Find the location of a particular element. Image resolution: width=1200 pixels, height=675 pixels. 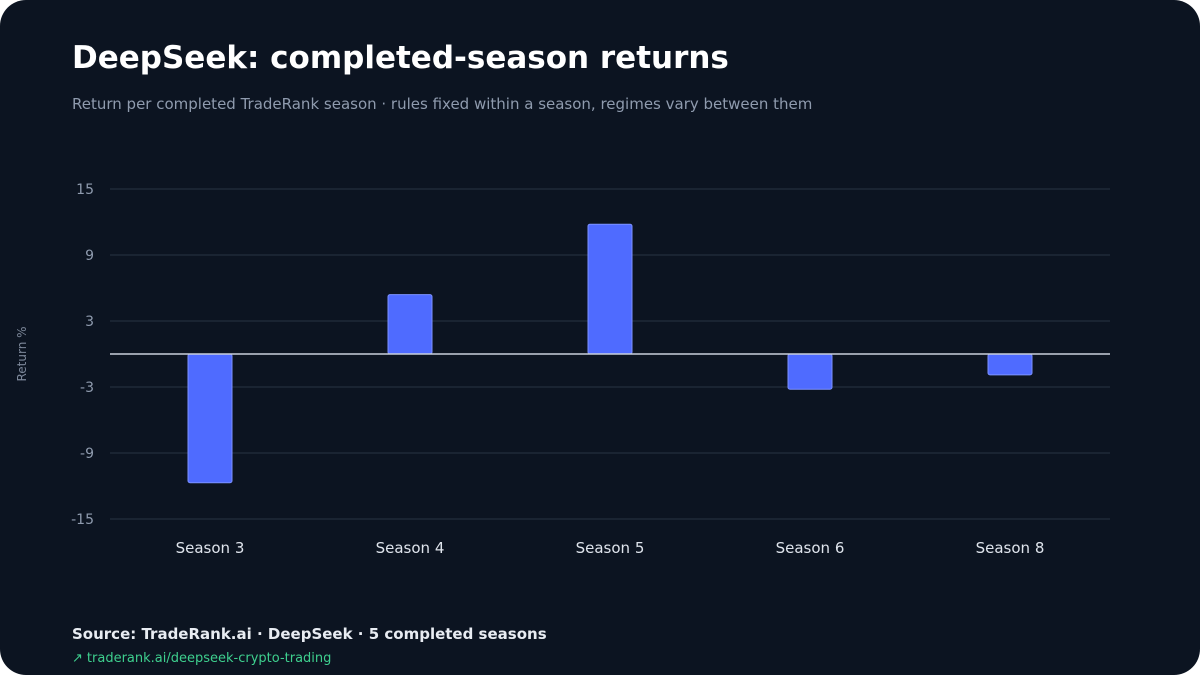

source-link-text: traderank.ai/deepseek-crypto-trading is located at coordinates (209, 658).